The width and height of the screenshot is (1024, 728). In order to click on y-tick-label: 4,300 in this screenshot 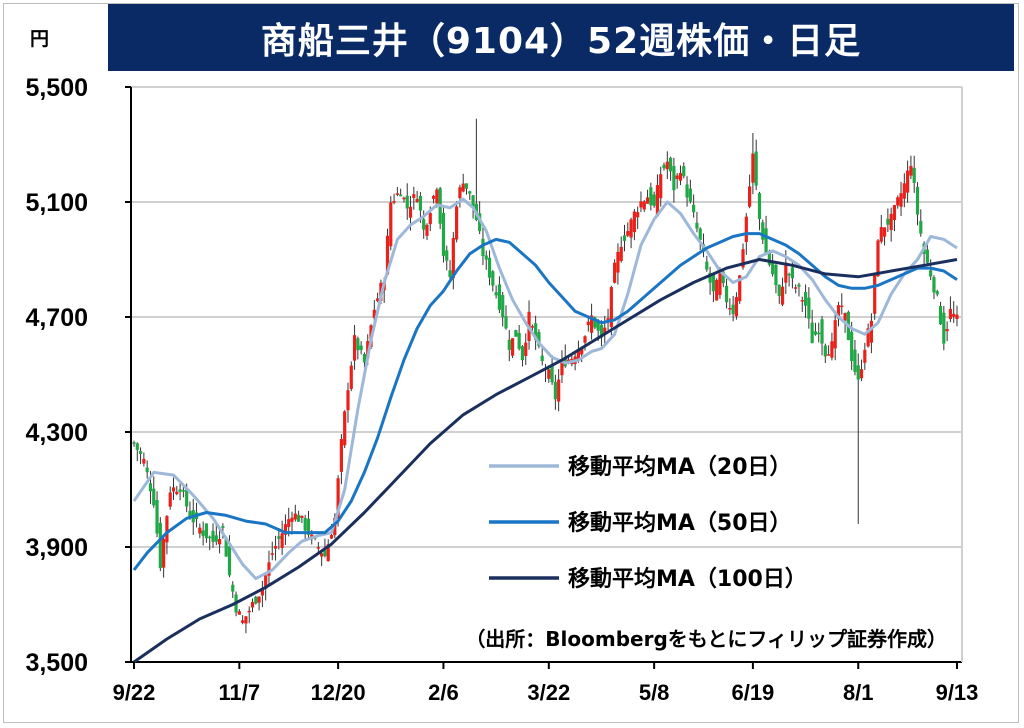, I will do `click(56, 433)`.